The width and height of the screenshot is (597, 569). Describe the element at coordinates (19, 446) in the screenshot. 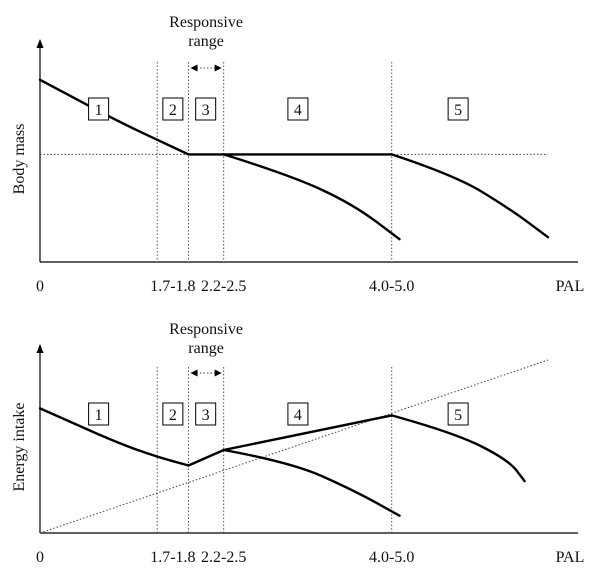

I see `y-axis-title: Energy intake` at that location.